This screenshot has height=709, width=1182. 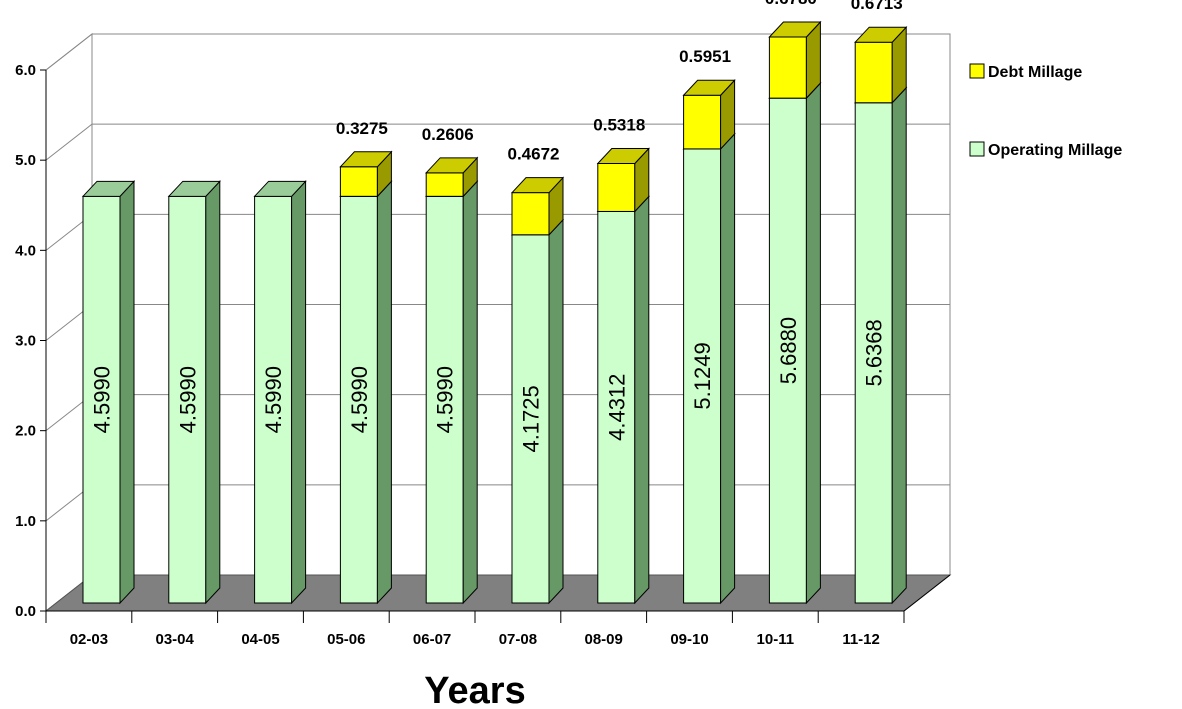 What do you see at coordinates (25, 341) in the screenshot?
I see `y-tick-label: 3.0` at bounding box center [25, 341].